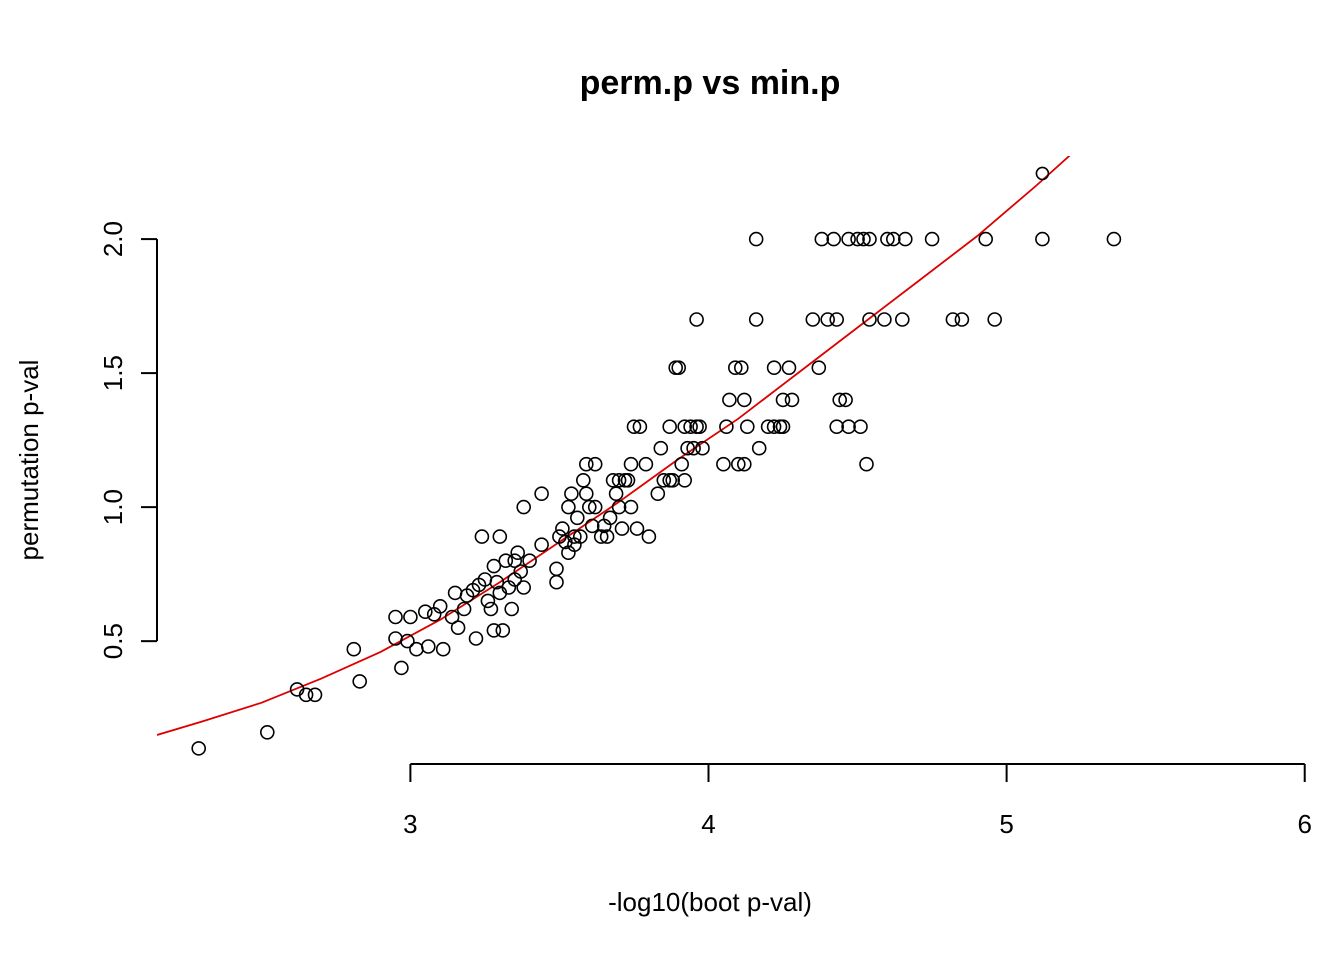 The width and height of the screenshot is (1344, 960). I want to click on x-axis: 3 4 5 6, so click(857, 801).